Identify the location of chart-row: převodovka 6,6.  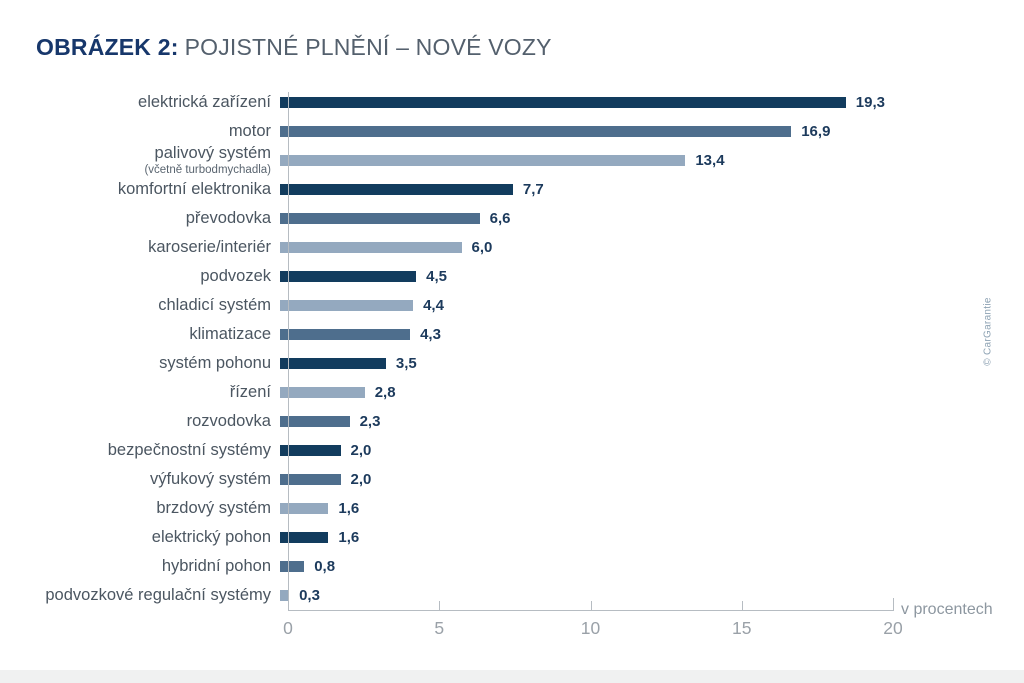
(512, 218).